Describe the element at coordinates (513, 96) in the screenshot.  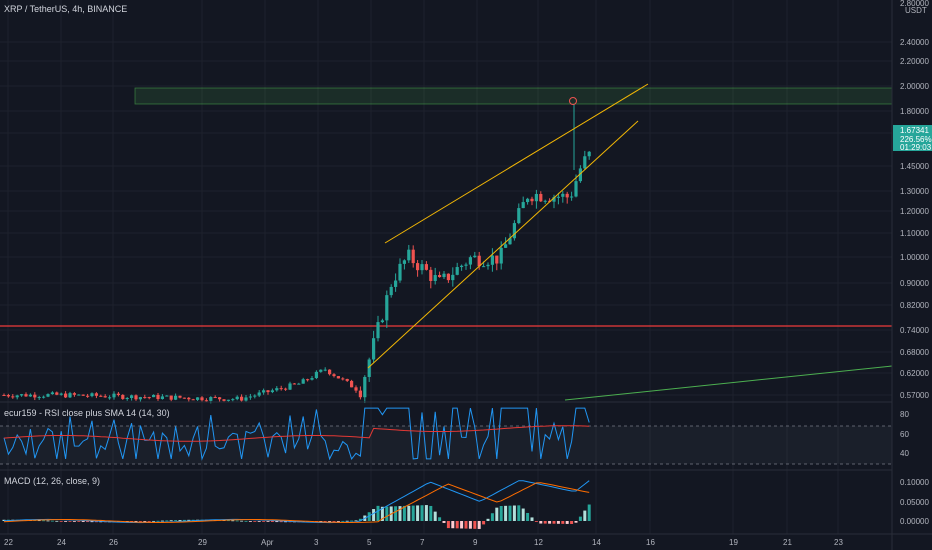
I see `resistance-zone` at that location.